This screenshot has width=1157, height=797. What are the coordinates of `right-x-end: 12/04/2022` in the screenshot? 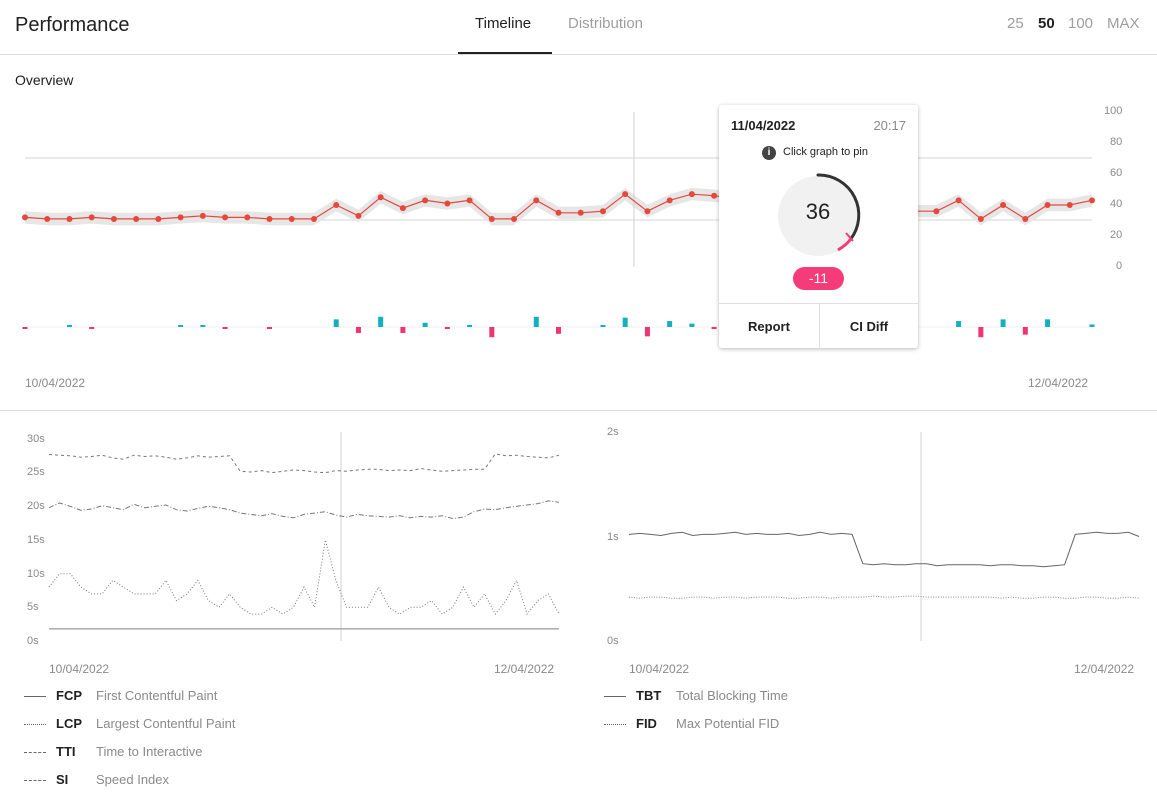 It's located at (1104, 669).